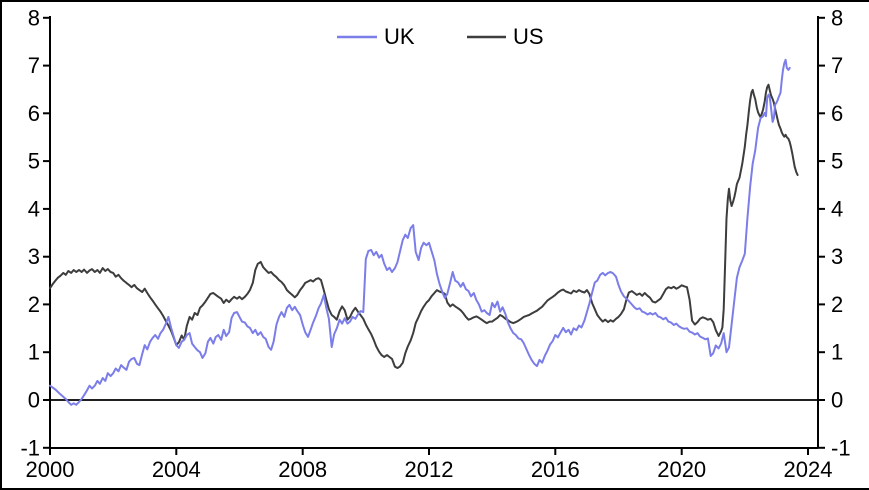 This screenshot has width=869, height=490. I want to click on y-axis-left-label: 6, so click(34, 113).